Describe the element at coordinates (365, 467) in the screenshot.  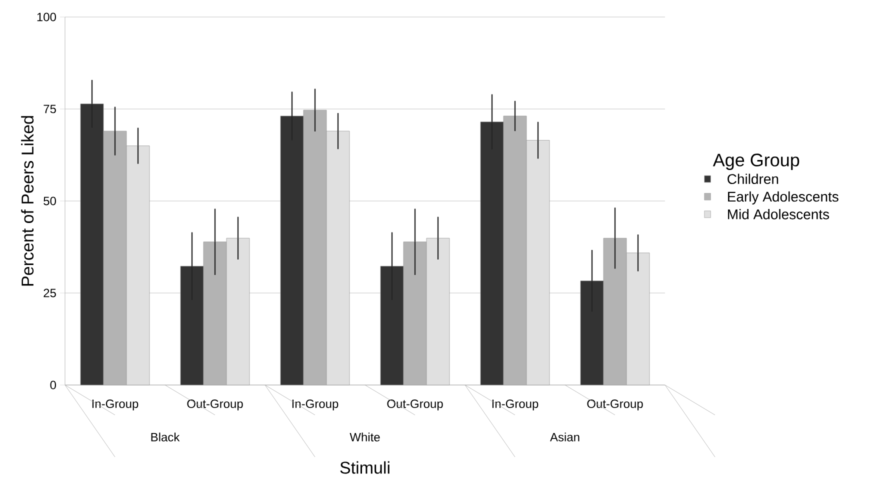
I see `x-axis-title: Stimuli` at that location.